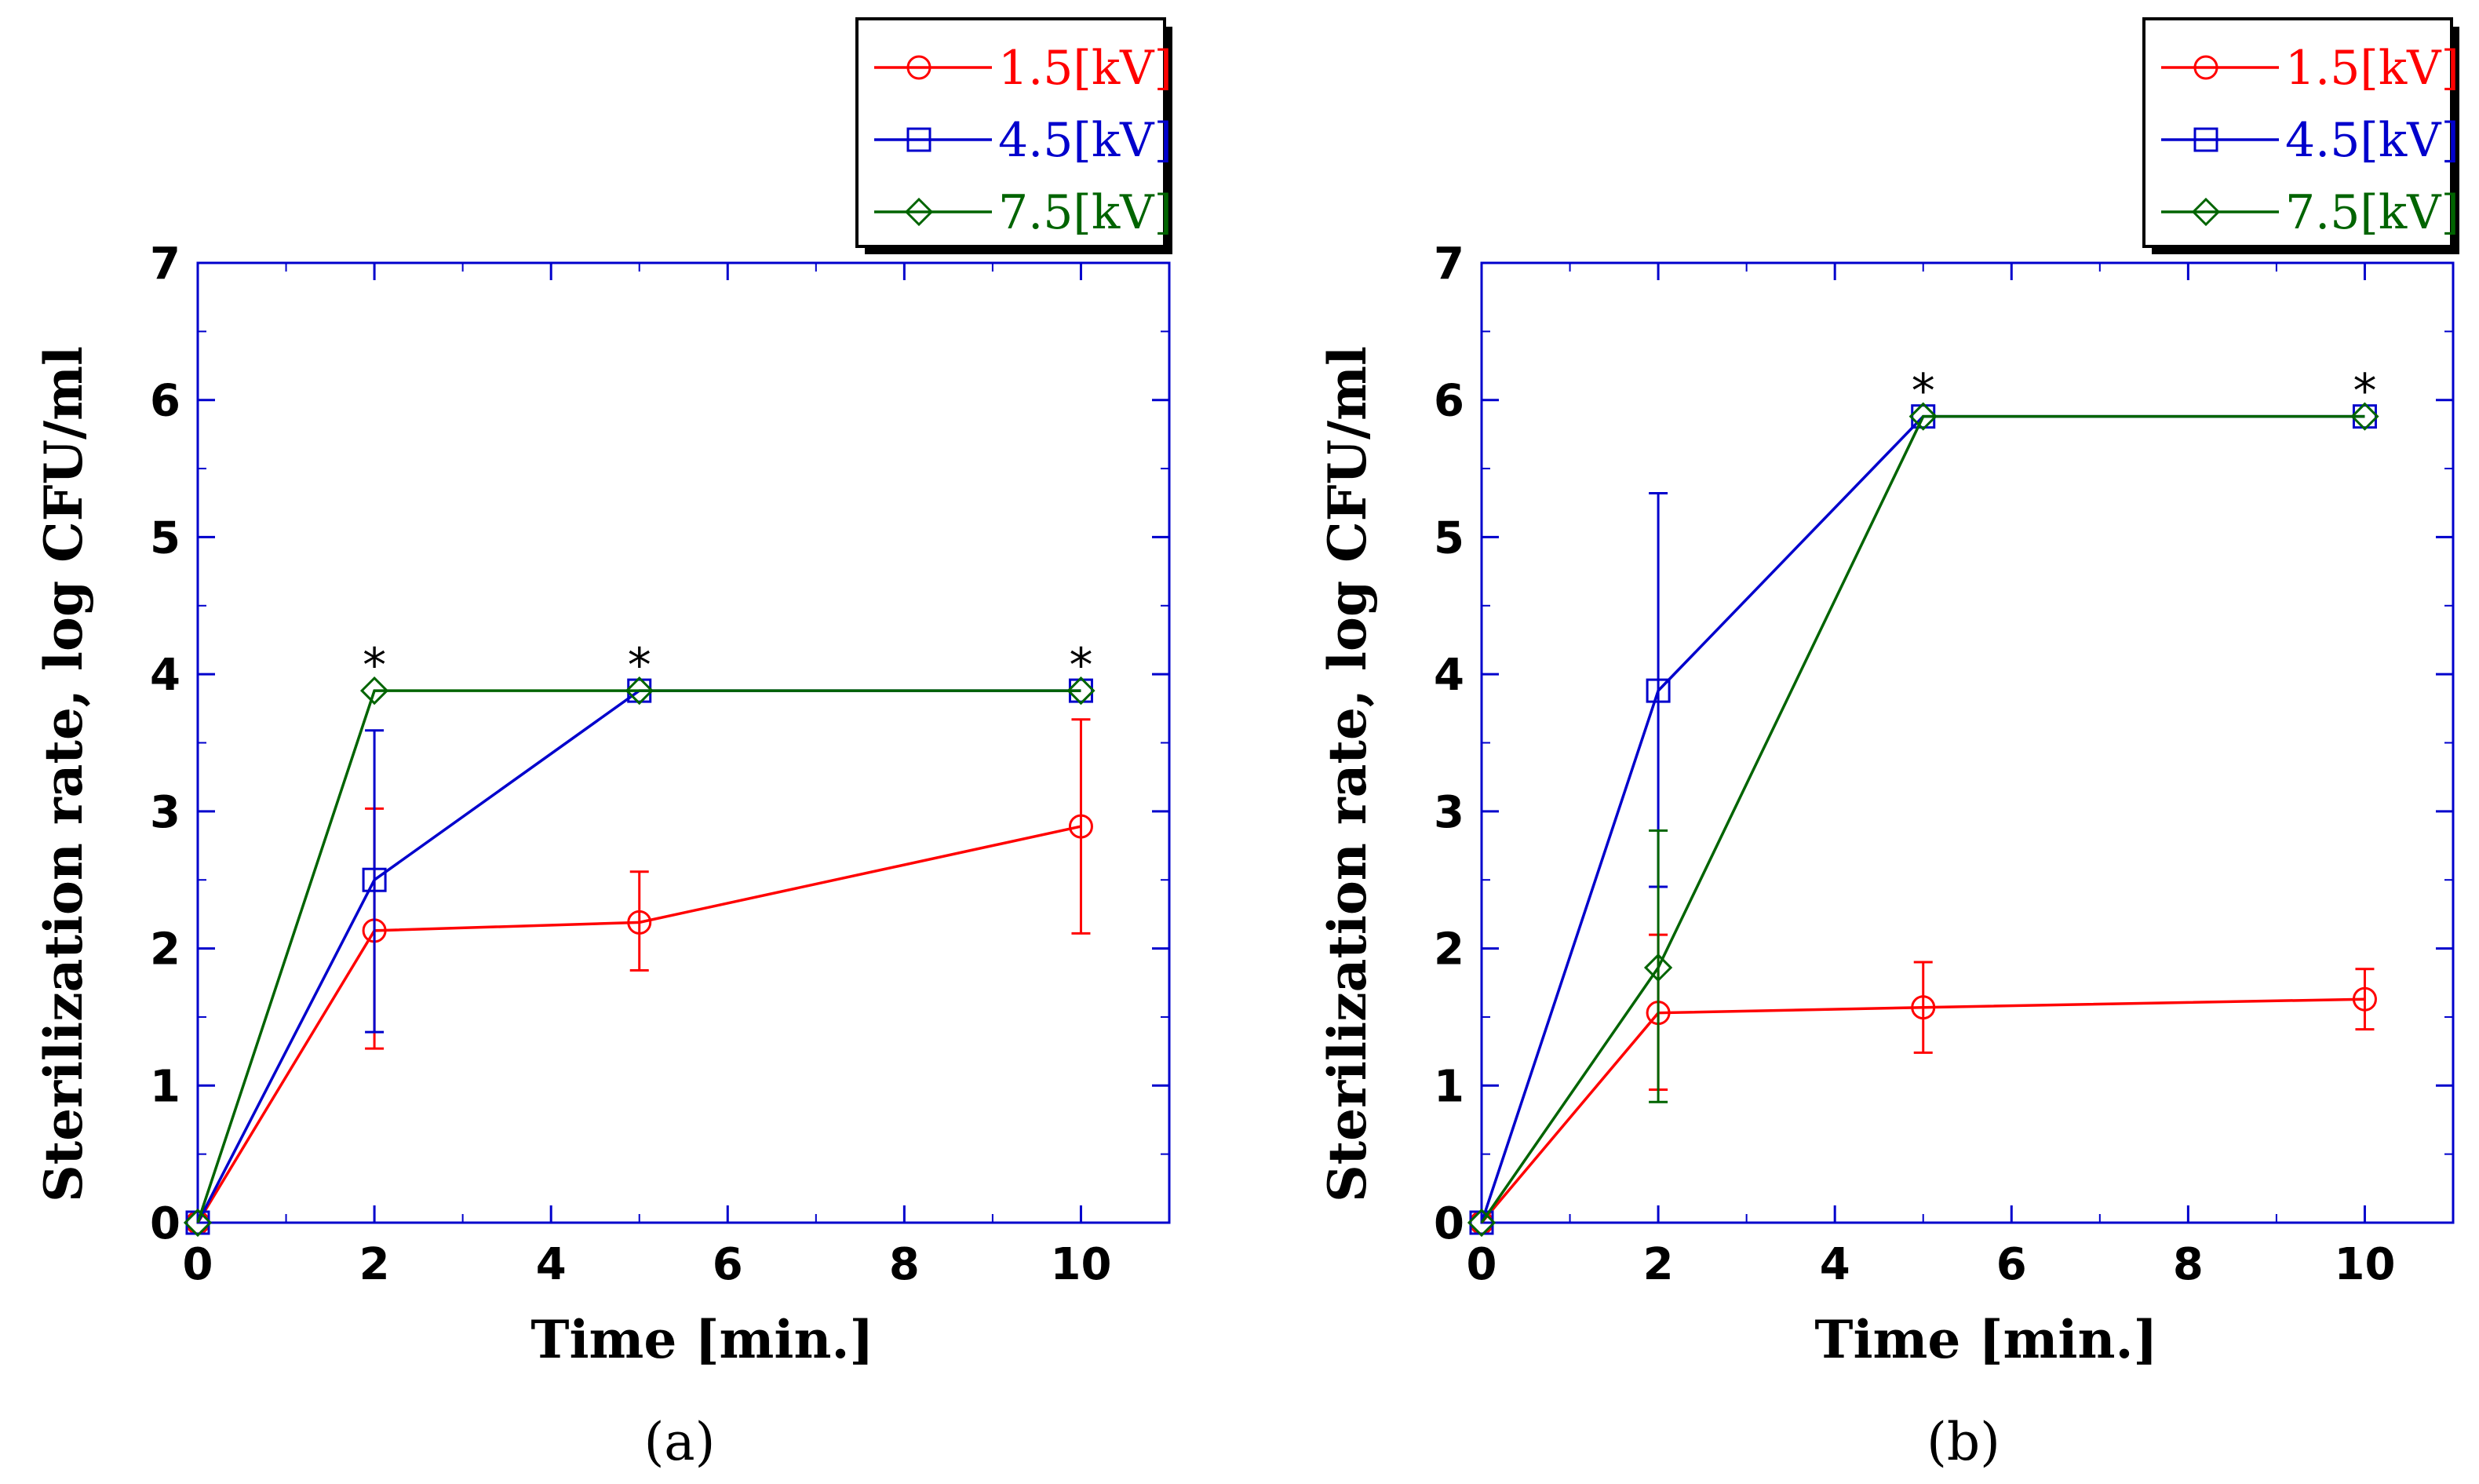 The height and width of the screenshot is (1484, 2479). I want to click on panel-label: (a), so click(680, 1442).